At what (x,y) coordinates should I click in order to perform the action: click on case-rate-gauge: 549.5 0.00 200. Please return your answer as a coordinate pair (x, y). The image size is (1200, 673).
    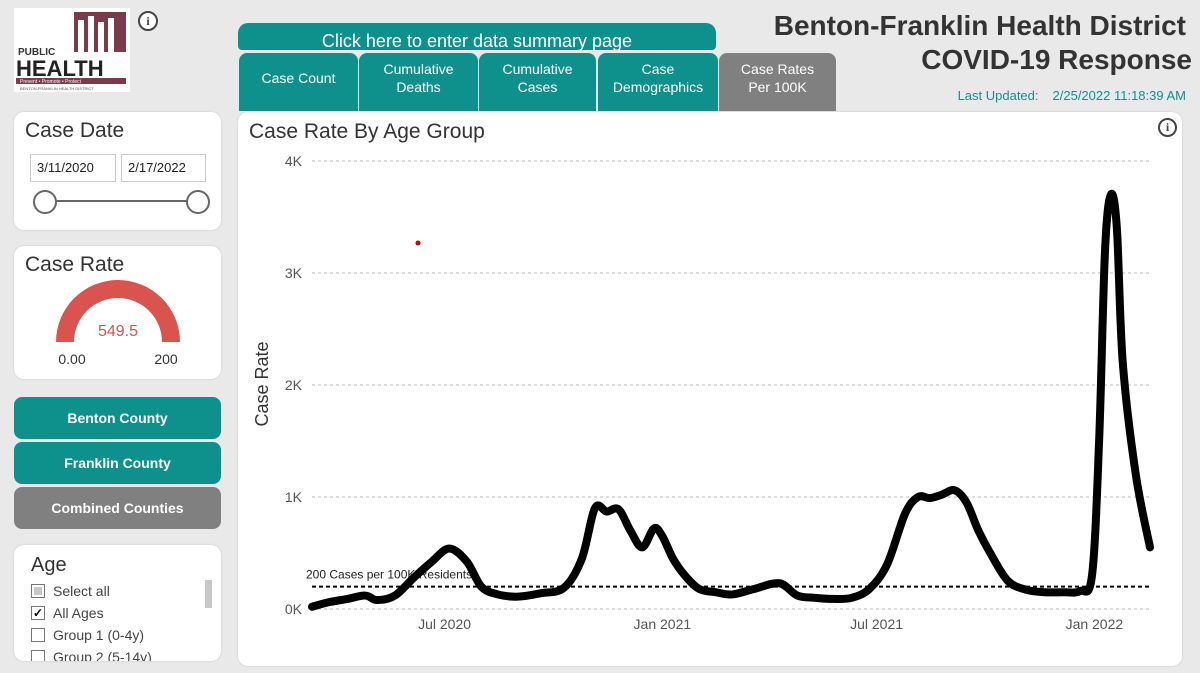
    Looking at the image, I should click on (118, 323).